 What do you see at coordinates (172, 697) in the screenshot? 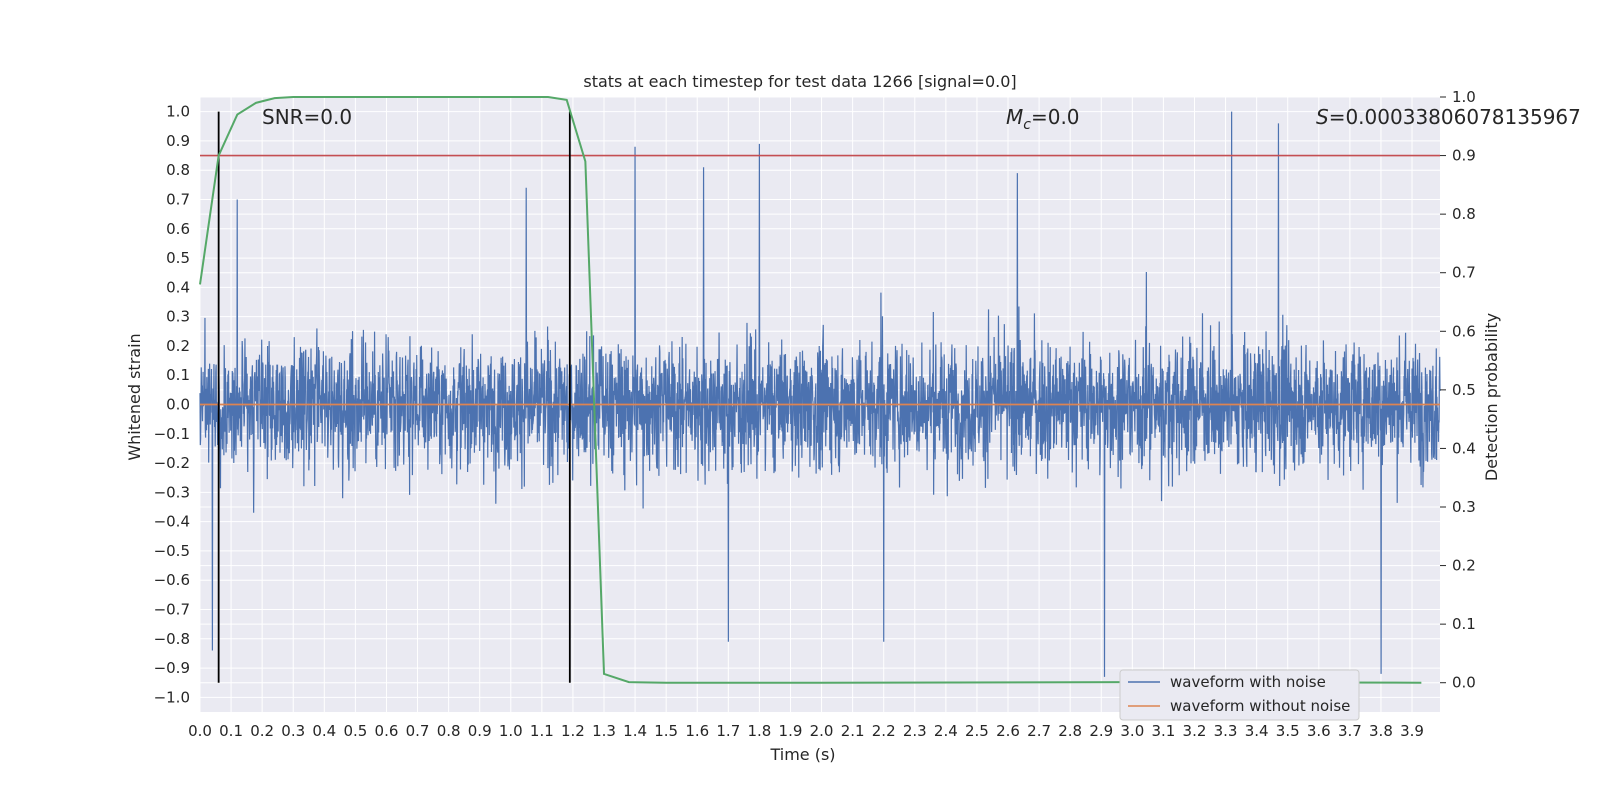
I see `y-tick-label-left: −1.0` at bounding box center [172, 697].